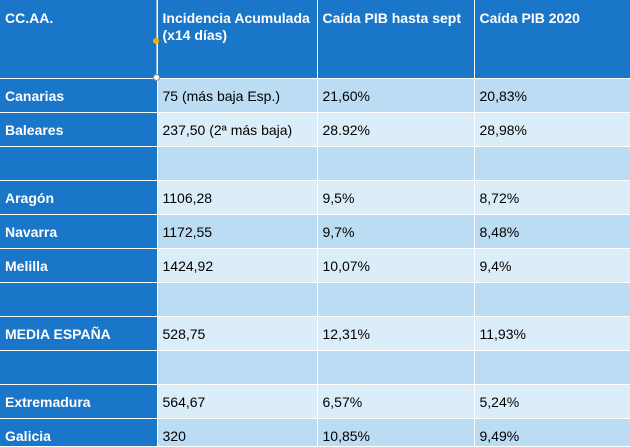 The image size is (630, 447). What do you see at coordinates (396, 197) in the screenshot?
I see `gdp-sept-cell: 9,5%` at bounding box center [396, 197].